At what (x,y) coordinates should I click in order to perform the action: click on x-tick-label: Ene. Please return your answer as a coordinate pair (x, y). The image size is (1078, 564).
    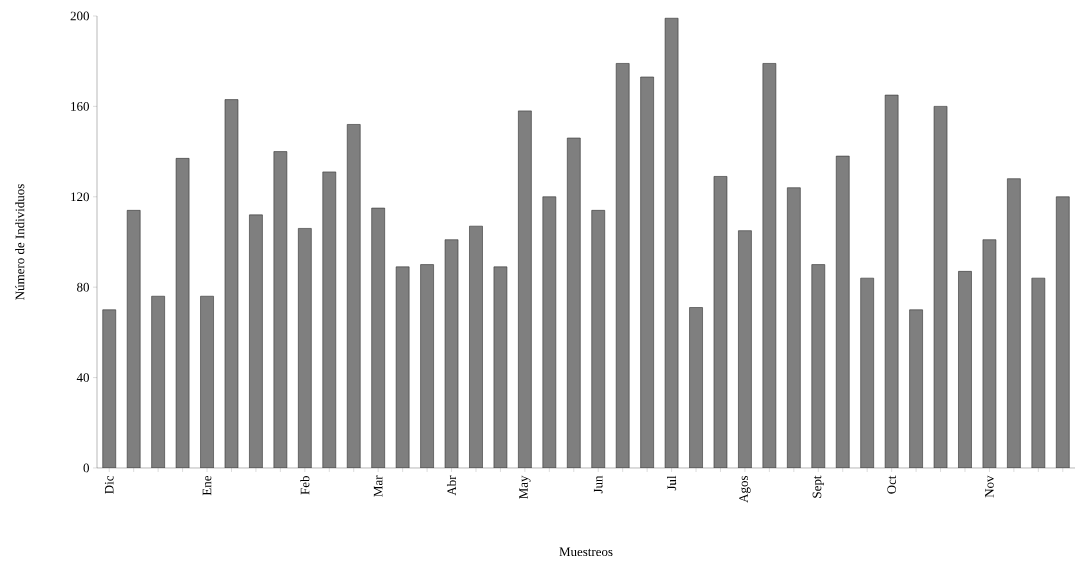
    Looking at the image, I should click on (207, 485).